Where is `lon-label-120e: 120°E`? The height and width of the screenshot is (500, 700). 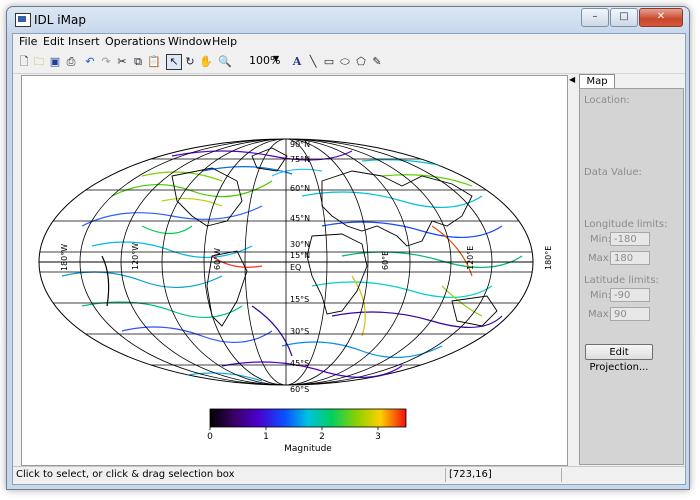
lon-label-120e: 120°E is located at coordinates (470, 258).